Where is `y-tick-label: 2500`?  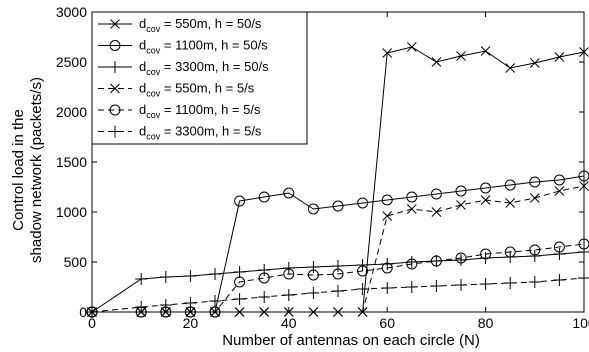
y-tick-label: 2500 is located at coordinates (71, 62).